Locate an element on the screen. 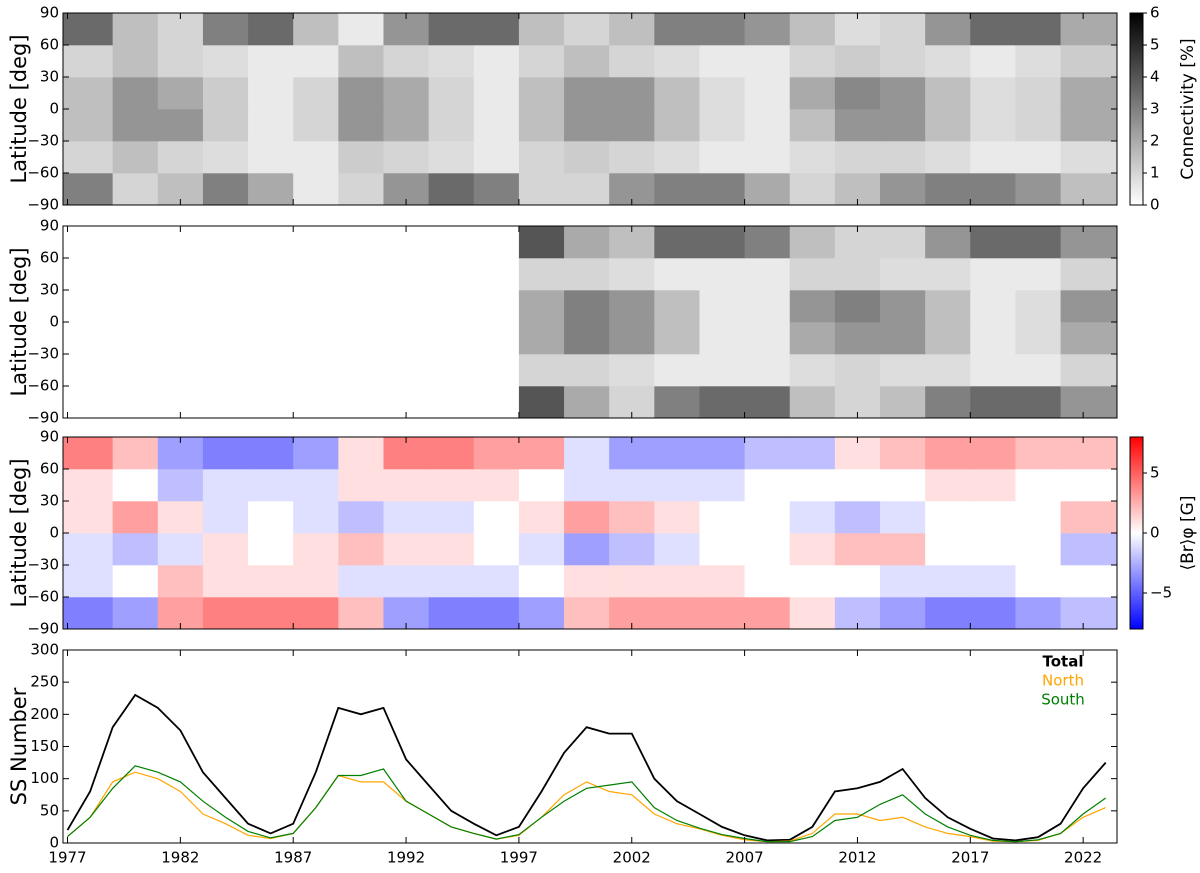 The width and height of the screenshot is (1200, 873). y-tick-label: 30 is located at coordinates (49, 77).